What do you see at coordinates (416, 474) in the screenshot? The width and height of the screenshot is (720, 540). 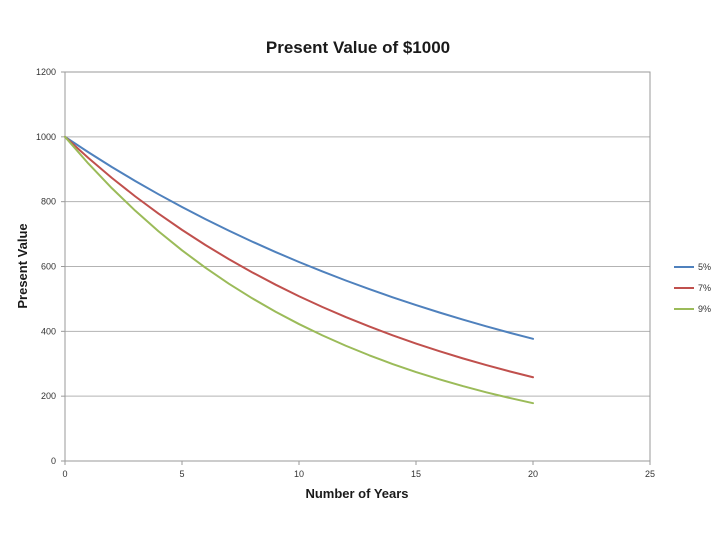 I see `x-tick-label: 15` at bounding box center [416, 474].